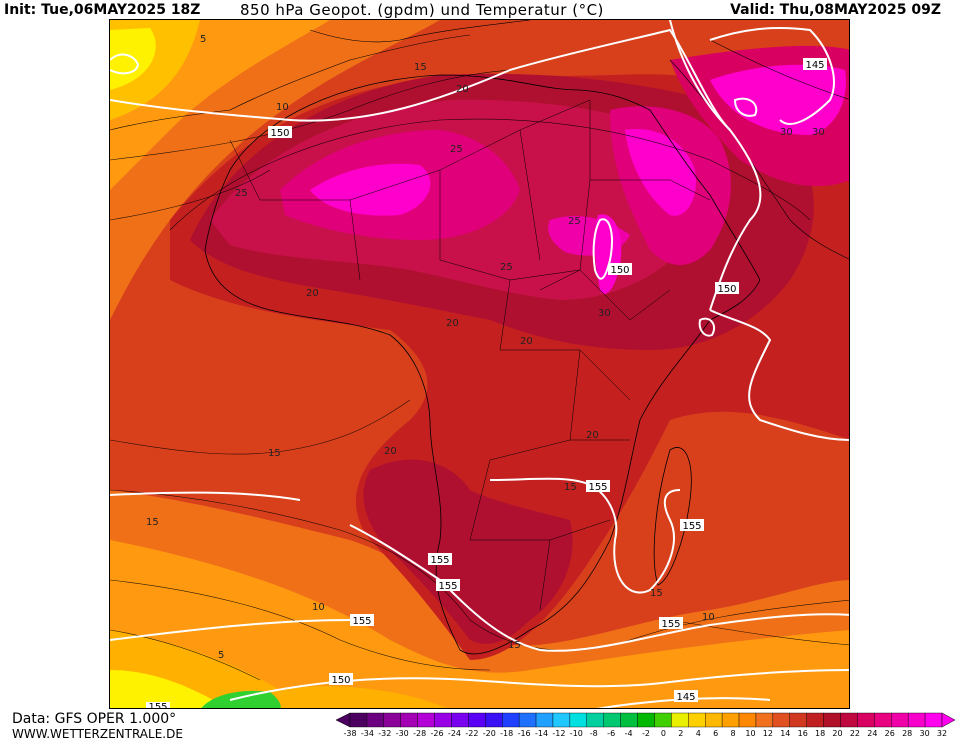  What do you see at coordinates (385, 733) in the screenshot?
I see `colorbar-tick-label: -32` at bounding box center [385, 733].